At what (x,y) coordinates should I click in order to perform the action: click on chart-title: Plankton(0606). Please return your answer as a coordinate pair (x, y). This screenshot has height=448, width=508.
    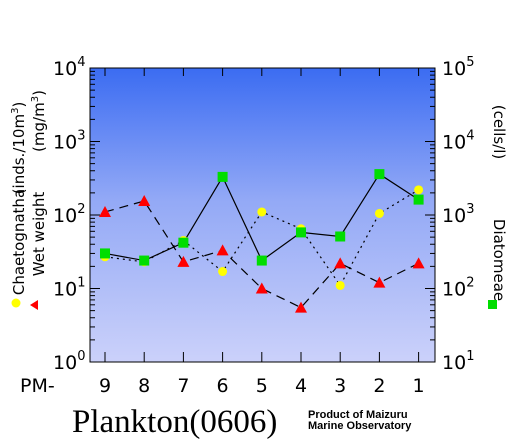
    Looking at the image, I should click on (174, 422).